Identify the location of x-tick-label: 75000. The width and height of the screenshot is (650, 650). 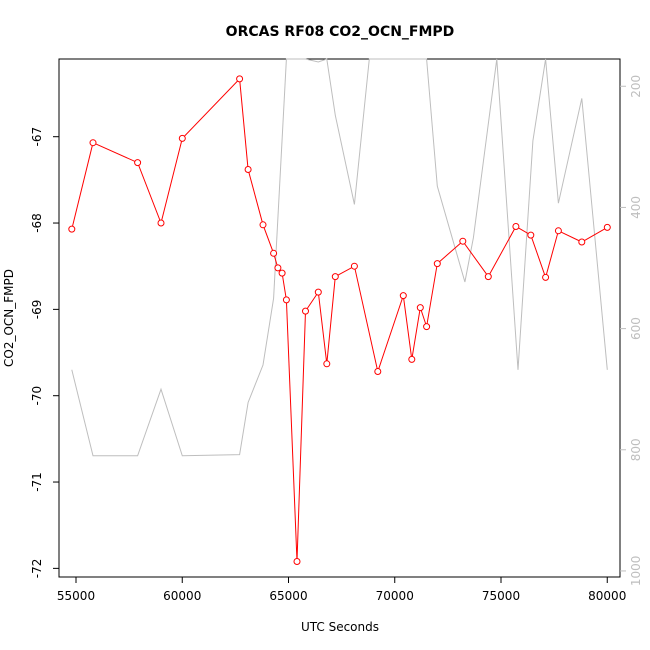
(501, 596).